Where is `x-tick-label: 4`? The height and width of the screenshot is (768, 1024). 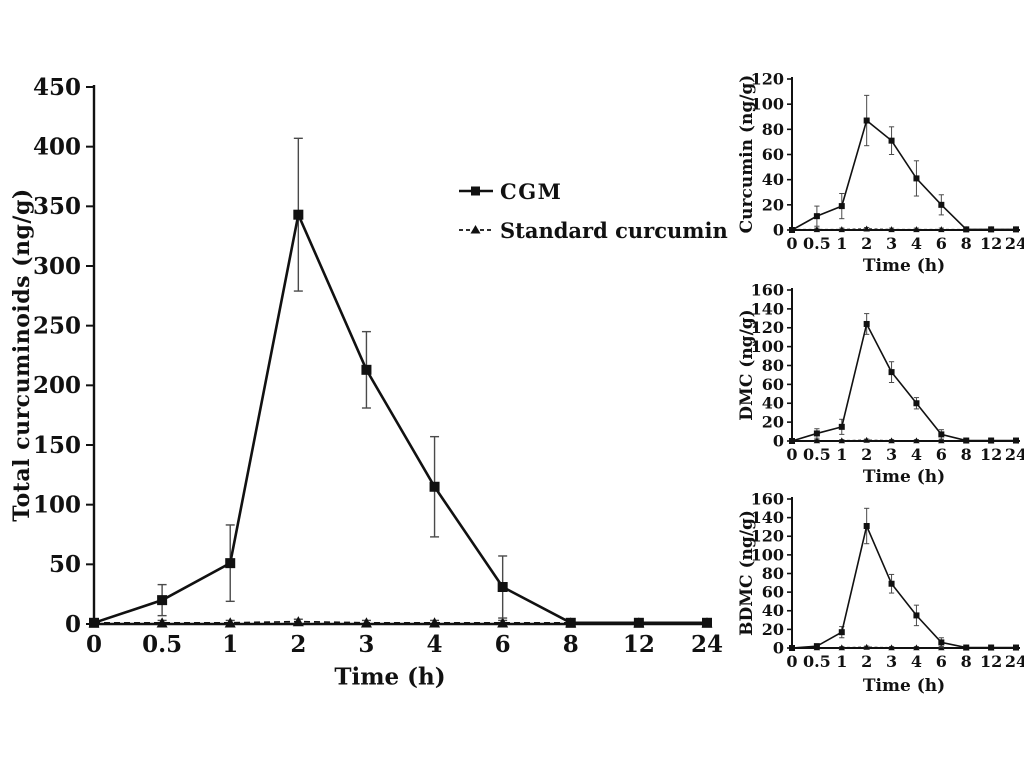
x-tick-label: 4 is located at coordinates (916, 661).